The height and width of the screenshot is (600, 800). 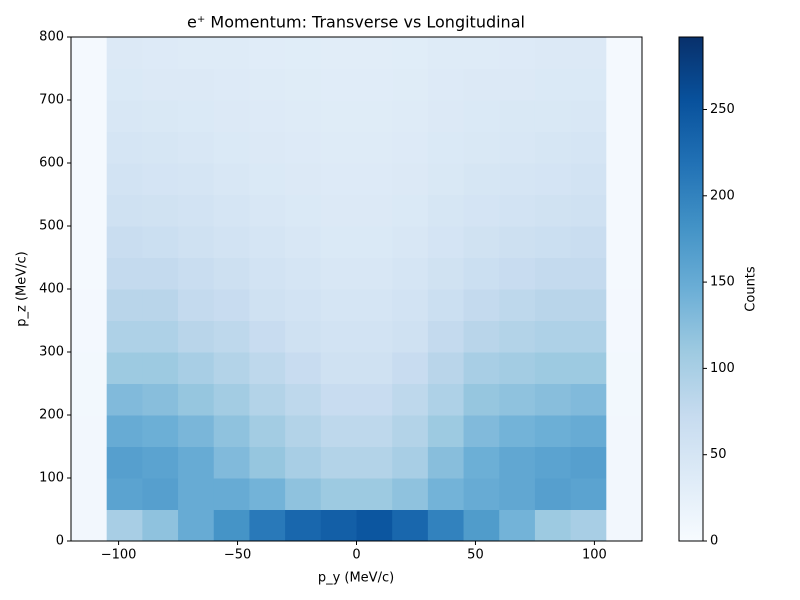 What do you see at coordinates (51, 163) in the screenshot?
I see `y-tick-label: 600` at bounding box center [51, 163].